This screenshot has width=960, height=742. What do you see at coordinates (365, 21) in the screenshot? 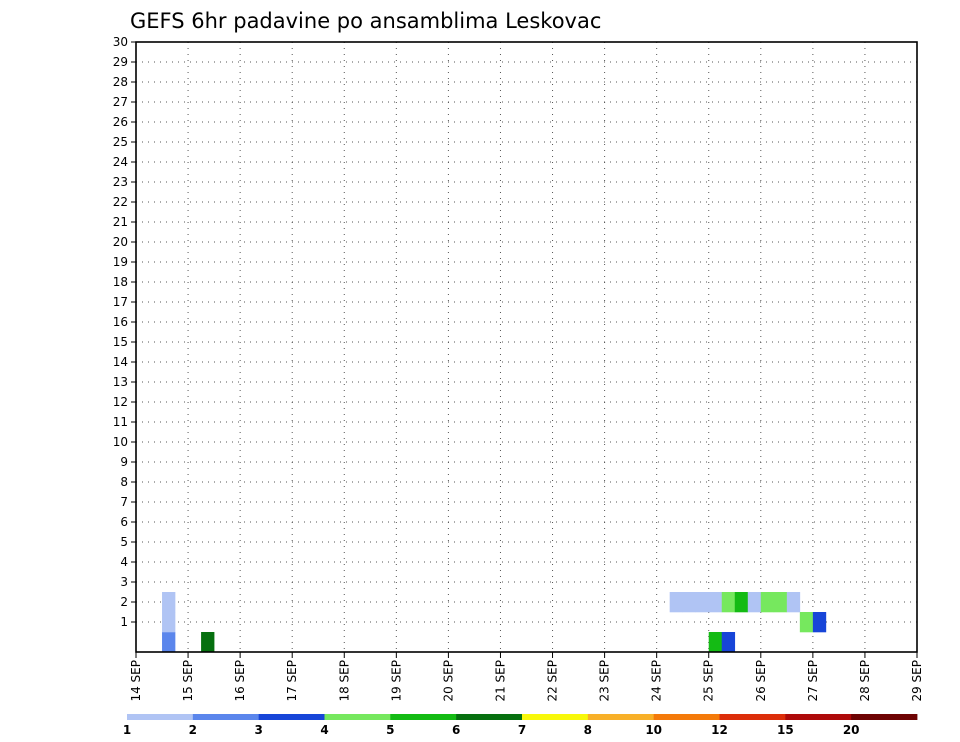
I see `chart-title: GEFS 6hr padavine po ansamblima Leskovac` at bounding box center [365, 21].